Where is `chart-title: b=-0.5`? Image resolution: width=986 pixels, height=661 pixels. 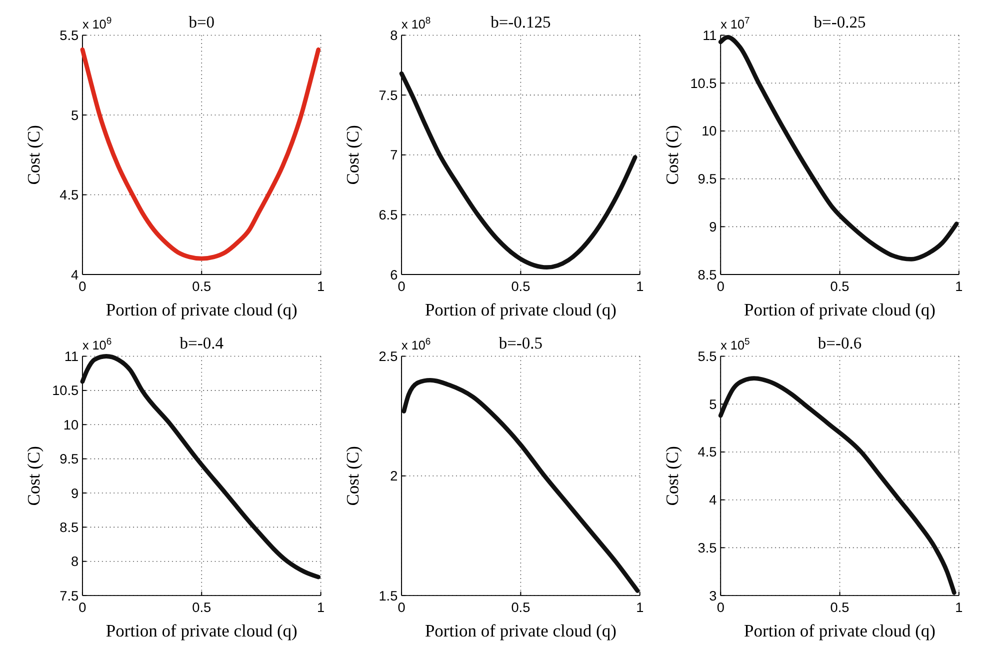 chart-title: b=-0.5 is located at coordinates (520, 342).